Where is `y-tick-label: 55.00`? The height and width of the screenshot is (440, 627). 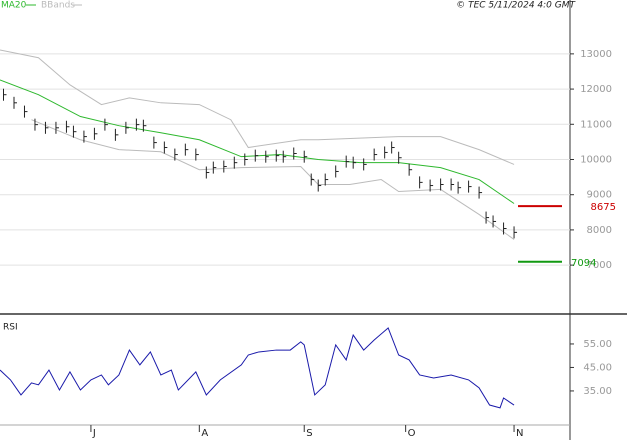 y-tick-label: 55.00 is located at coordinates (597, 344).